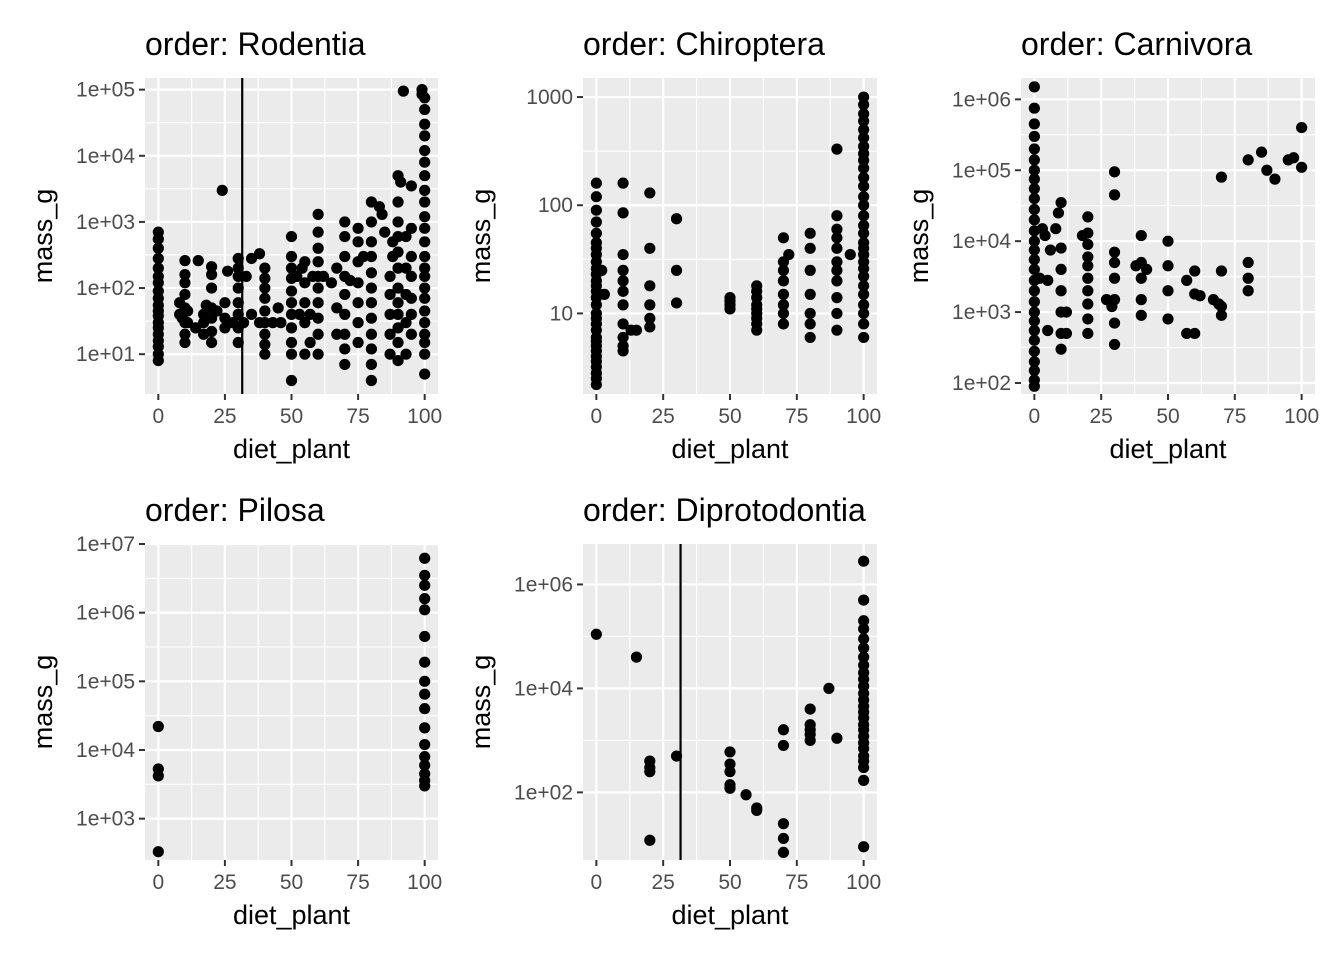 Image resolution: width=1344 pixels, height=960 pixels. What do you see at coordinates (548, 688) in the screenshot?
I see `y-axis: 1e+02 1e+04 1e+06` at bounding box center [548, 688].